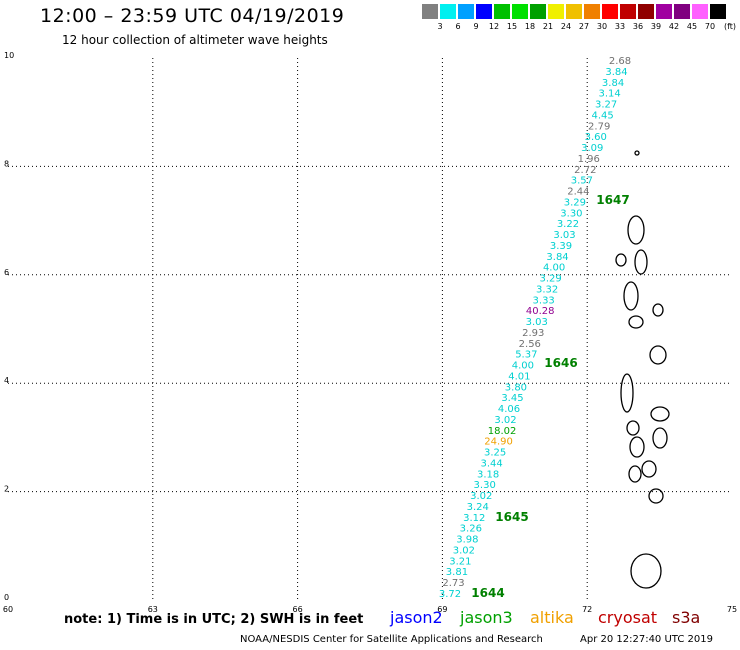  What do you see at coordinates (564, 235) in the screenshot?
I see `wave-height-label: 3.03` at bounding box center [564, 235].